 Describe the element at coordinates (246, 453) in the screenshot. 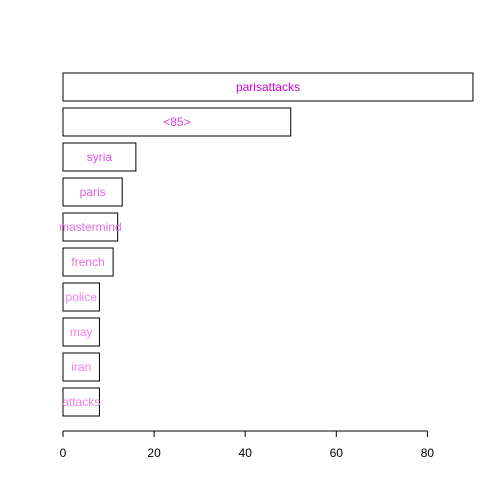

I see `x-tick-label-2: 40` at that location.